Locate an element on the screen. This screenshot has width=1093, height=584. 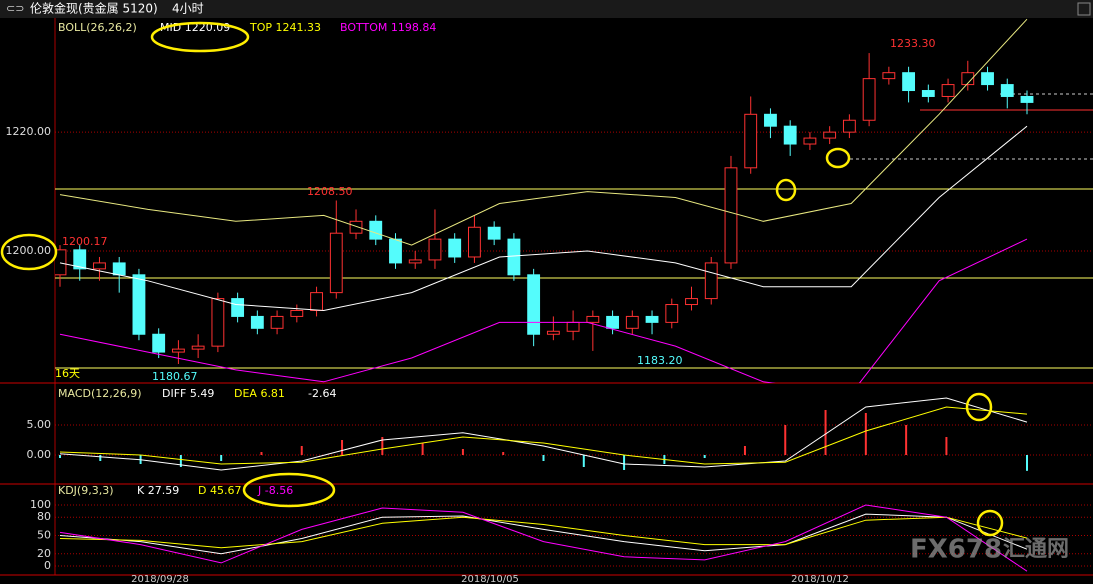
y-tick-label: 50 is located at coordinates (44, 534).